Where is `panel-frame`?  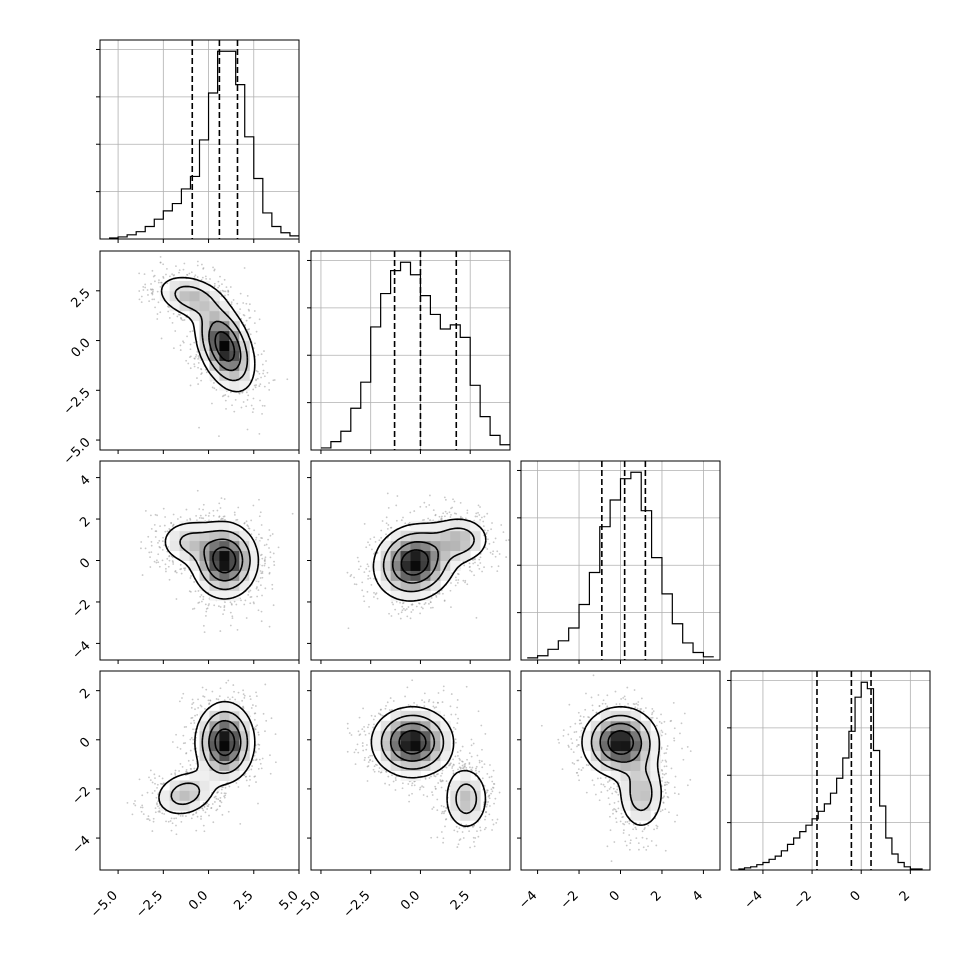 panel-frame is located at coordinates (199, 139).